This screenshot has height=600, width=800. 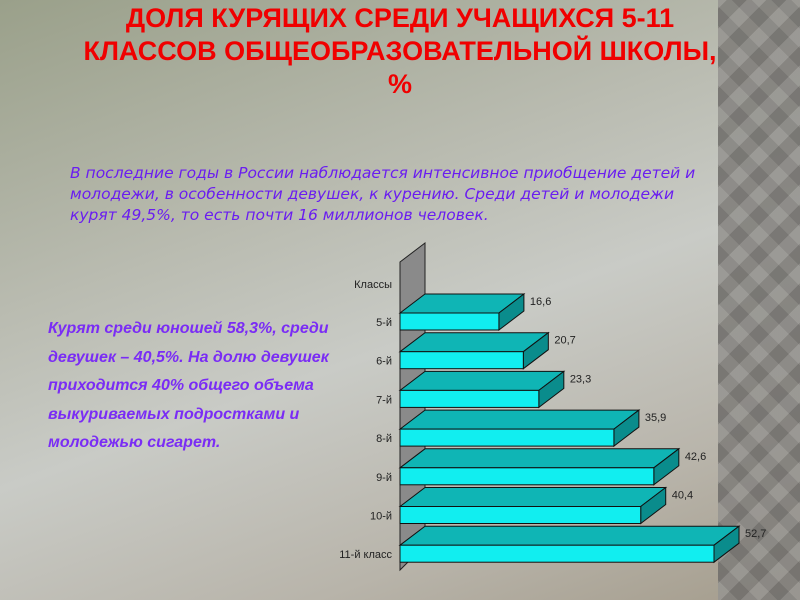 What do you see at coordinates (400, 18) in the screenshot?
I see `title-line: ДОЛЯ КУРЯЩИХ СРЕДИ УЧАЩИХСЯ 5-11` at bounding box center [400, 18].